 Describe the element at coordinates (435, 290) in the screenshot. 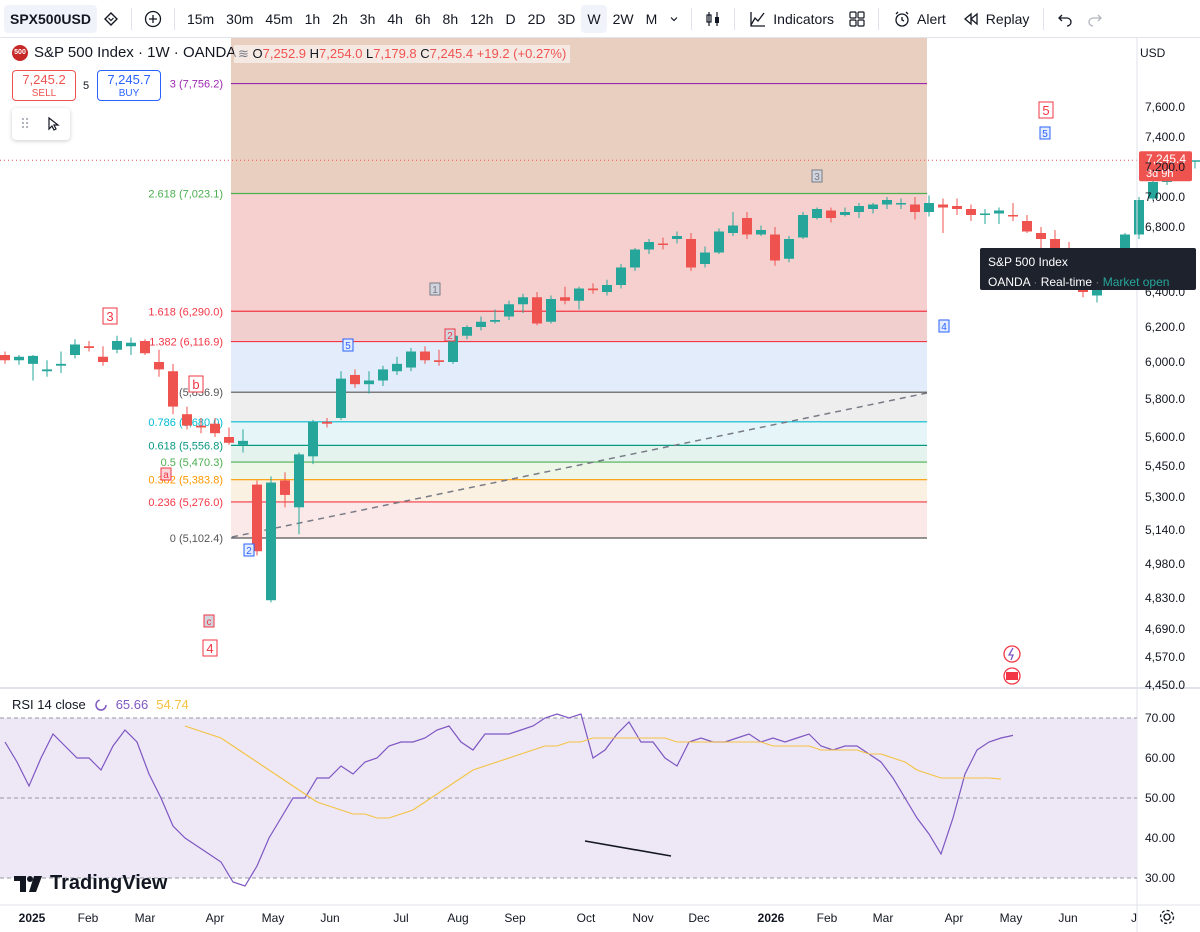

I see `wave-label: 1` at that location.